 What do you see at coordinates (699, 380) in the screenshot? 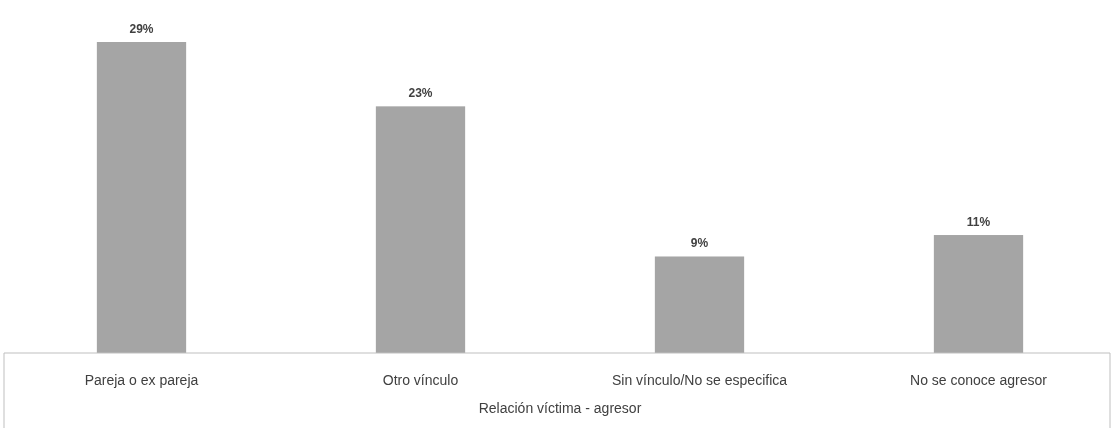
I see `x-tick-label: Sin vínculo/No se especifica` at bounding box center [699, 380].